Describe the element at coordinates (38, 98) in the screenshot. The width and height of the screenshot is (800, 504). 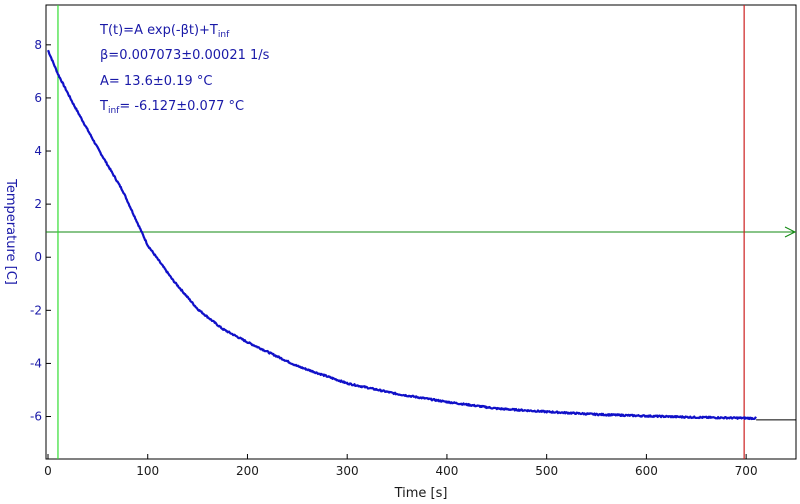
I see `y-tick-label: 6` at that location.